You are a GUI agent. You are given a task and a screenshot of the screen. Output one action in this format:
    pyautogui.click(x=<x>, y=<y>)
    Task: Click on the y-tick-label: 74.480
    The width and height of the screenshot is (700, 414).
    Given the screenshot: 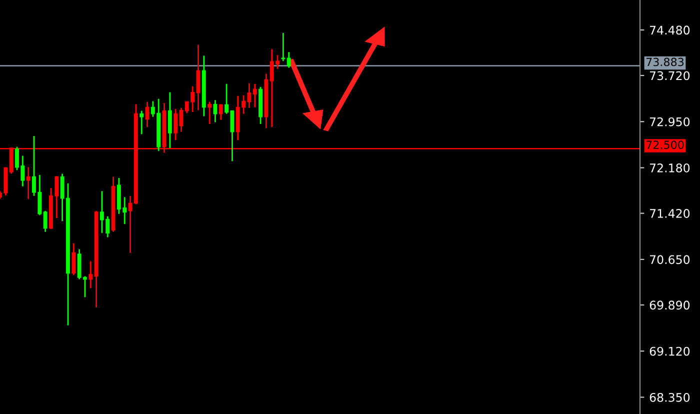 What is the action you would take?
    pyautogui.click(x=670, y=30)
    